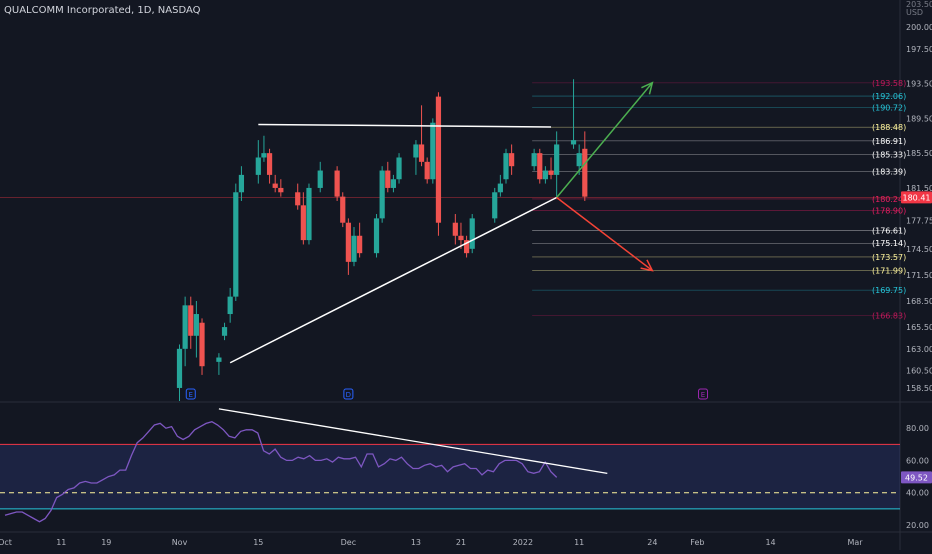 The height and width of the screenshot is (554, 932). Describe the element at coordinates (889, 316) in the screenshot. I see `fib-level-label: (166.83)` at that location.